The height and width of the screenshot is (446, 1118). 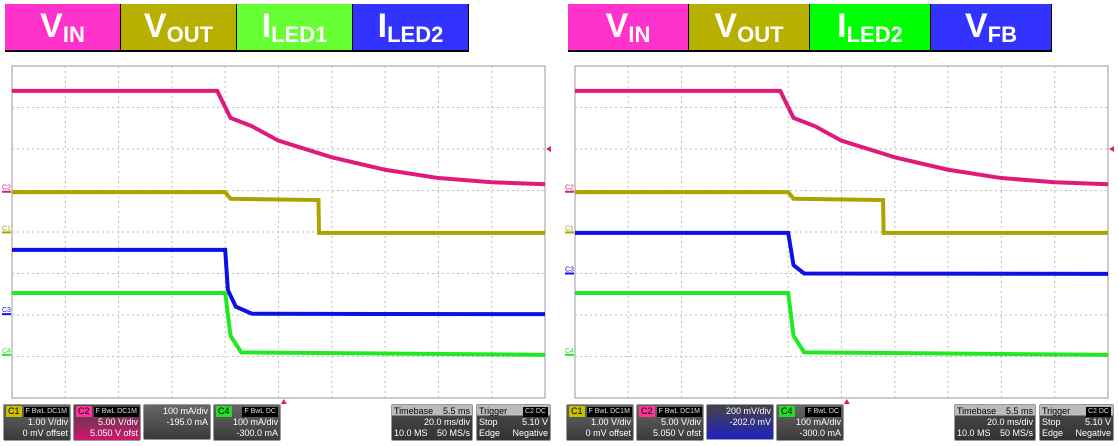 What do you see at coordinates (299, 34) in the screenshot?
I see `legend-sub: LED1` at bounding box center [299, 34].